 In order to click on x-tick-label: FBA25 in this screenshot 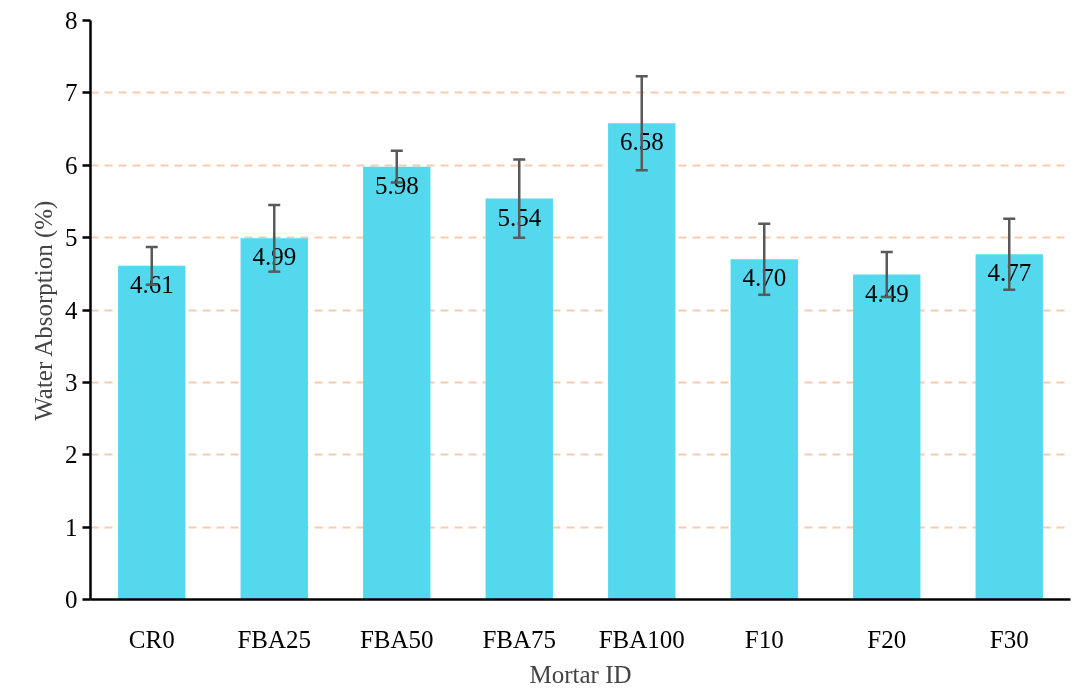, I will do `click(274, 639)`.